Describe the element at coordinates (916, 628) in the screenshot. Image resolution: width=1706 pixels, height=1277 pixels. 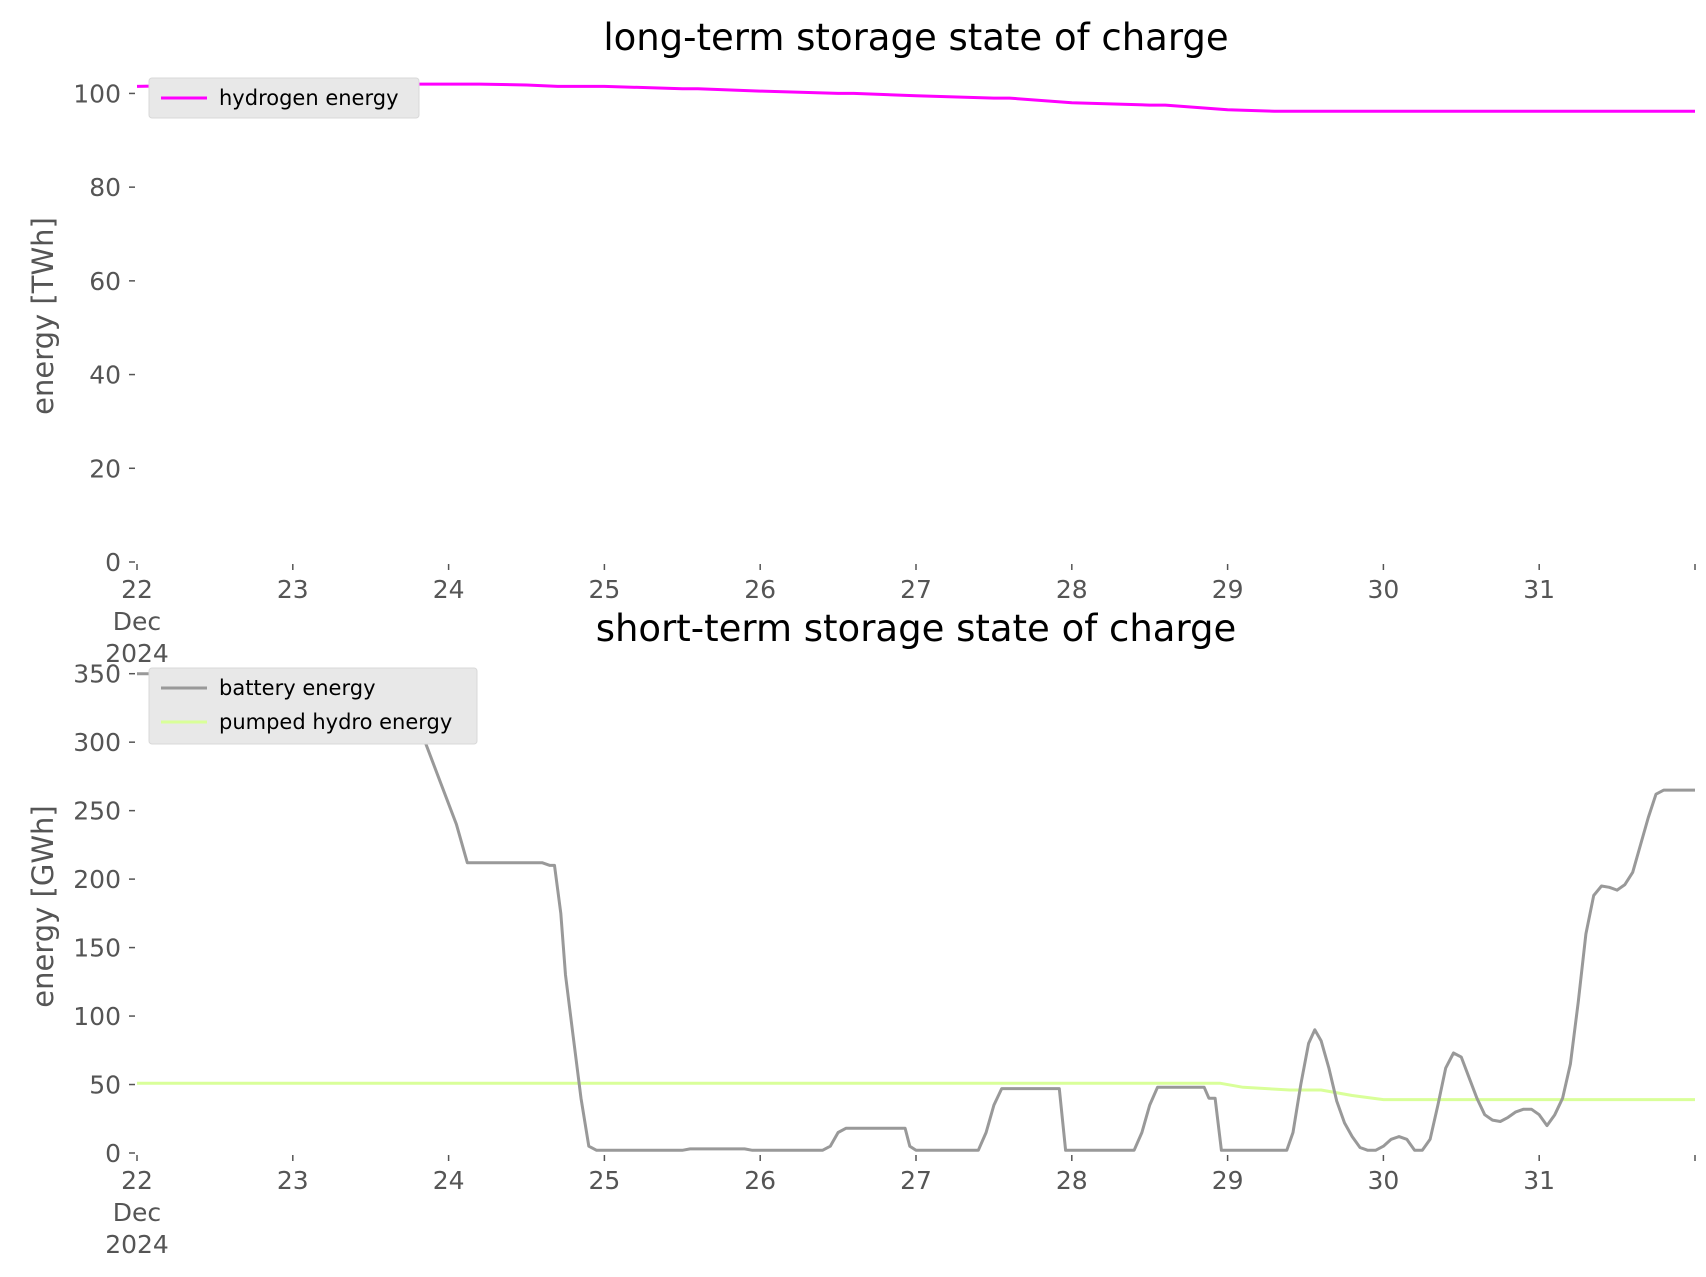
I see `chart-title: short-term storage state of charge` at that location.